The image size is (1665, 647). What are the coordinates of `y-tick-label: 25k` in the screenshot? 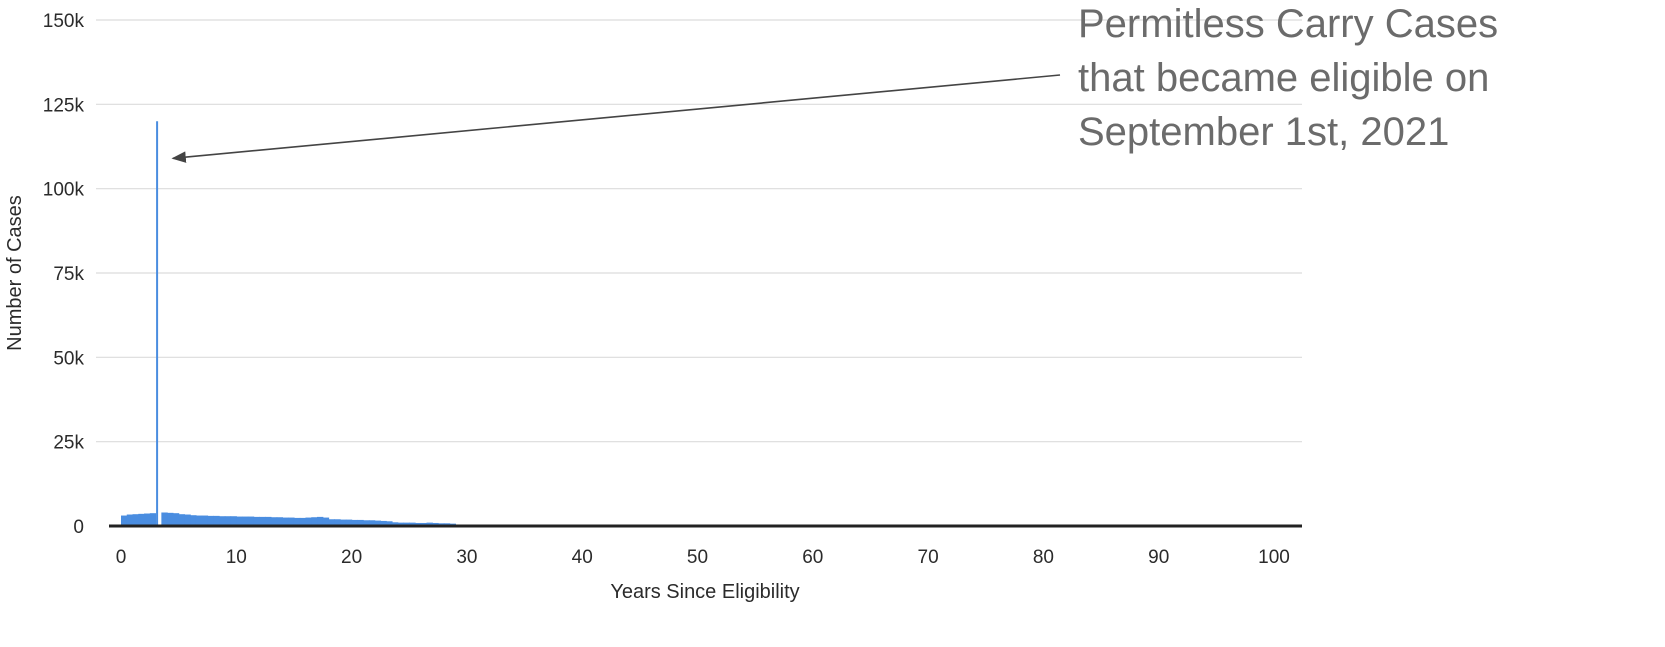 It's located at (68, 443).